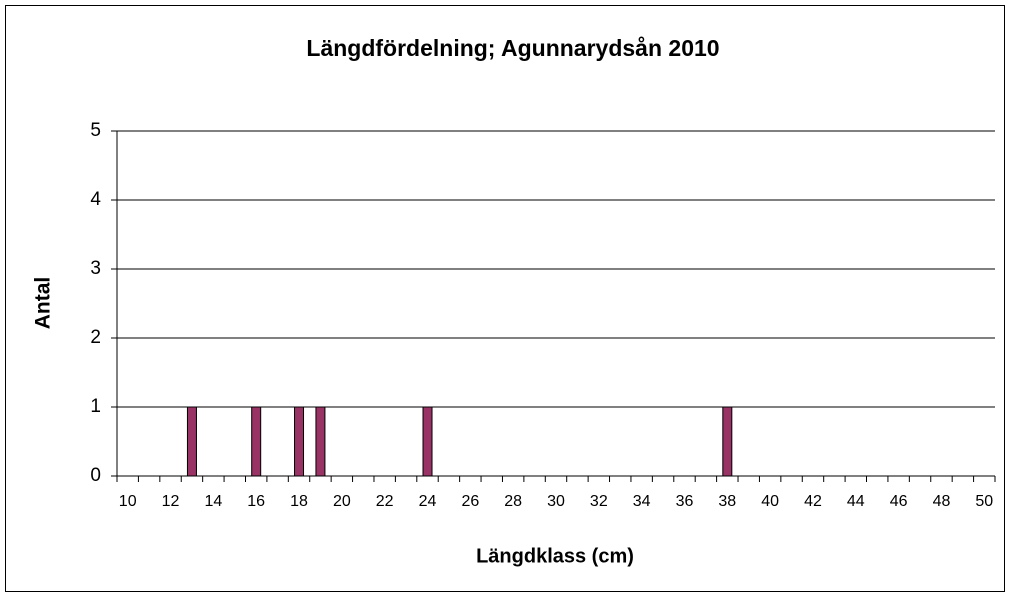 The image size is (1010, 597). Describe the element at coordinates (428, 501) in the screenshot. I see `x-tick-label: 24` at that location.